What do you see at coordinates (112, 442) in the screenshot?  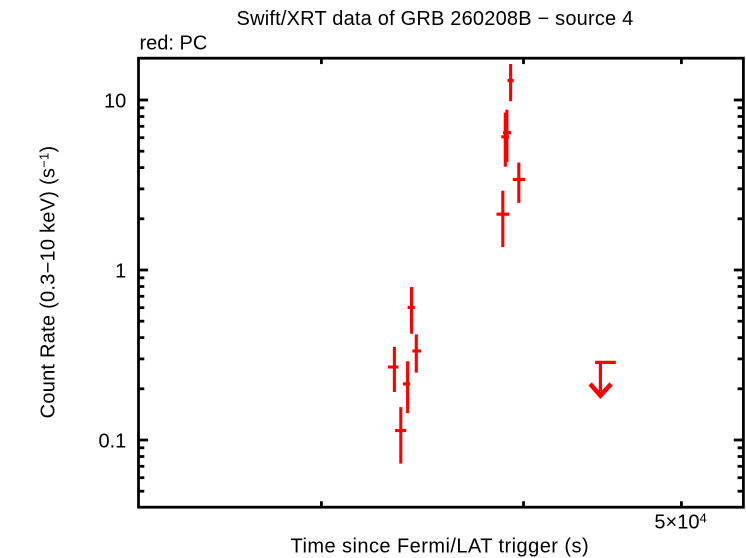 I see `svg-text: 0.1` at bounding box center [112, 442].